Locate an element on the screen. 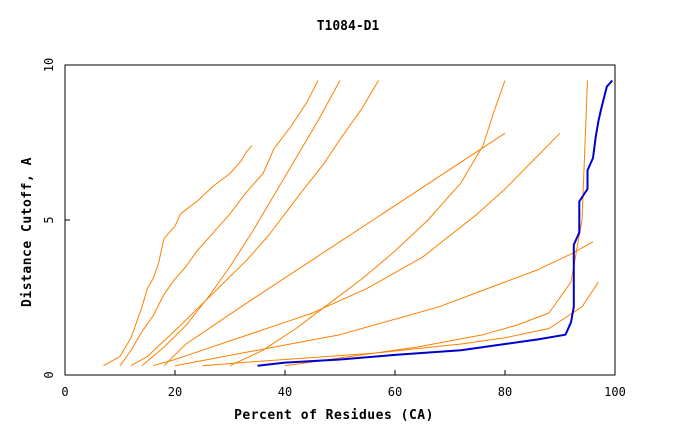 This screenshot has height=440, width=680. y-tick-label: 5 is located at coordinates (49, 219).